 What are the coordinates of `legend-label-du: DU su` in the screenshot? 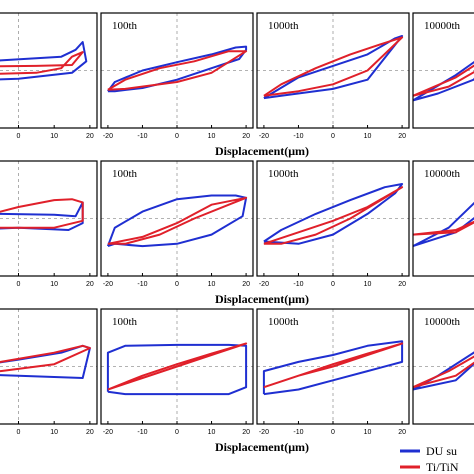 It's located at (441, 451).